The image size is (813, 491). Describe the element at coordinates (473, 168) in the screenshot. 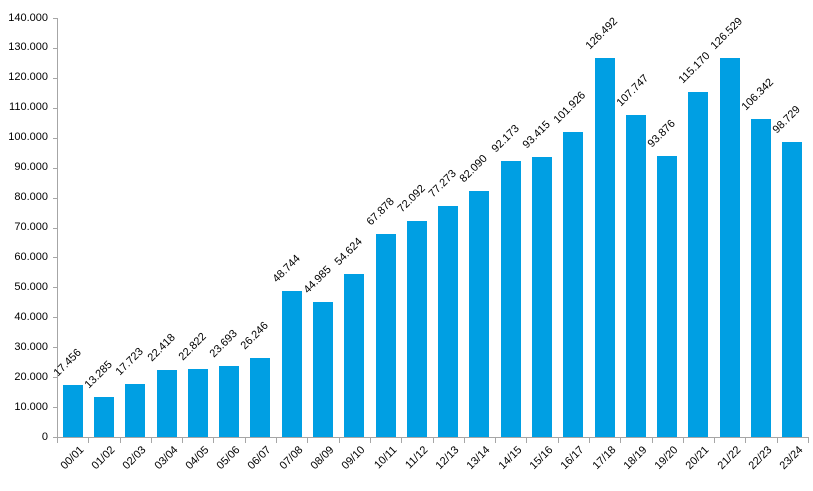

I see `bar-value-label: 82.090` at that location.